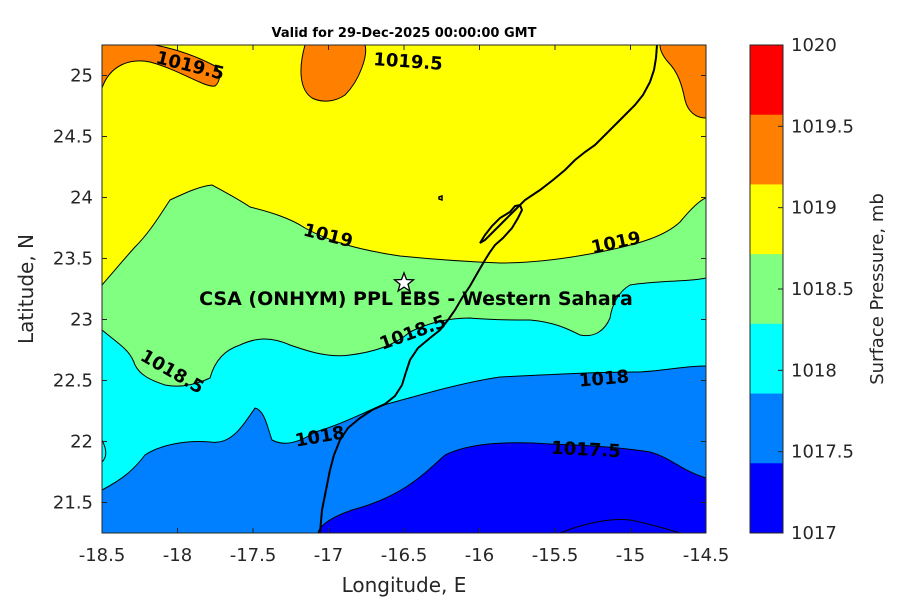  I want to click on x-tick-label: -15.5, so click(555, 555).